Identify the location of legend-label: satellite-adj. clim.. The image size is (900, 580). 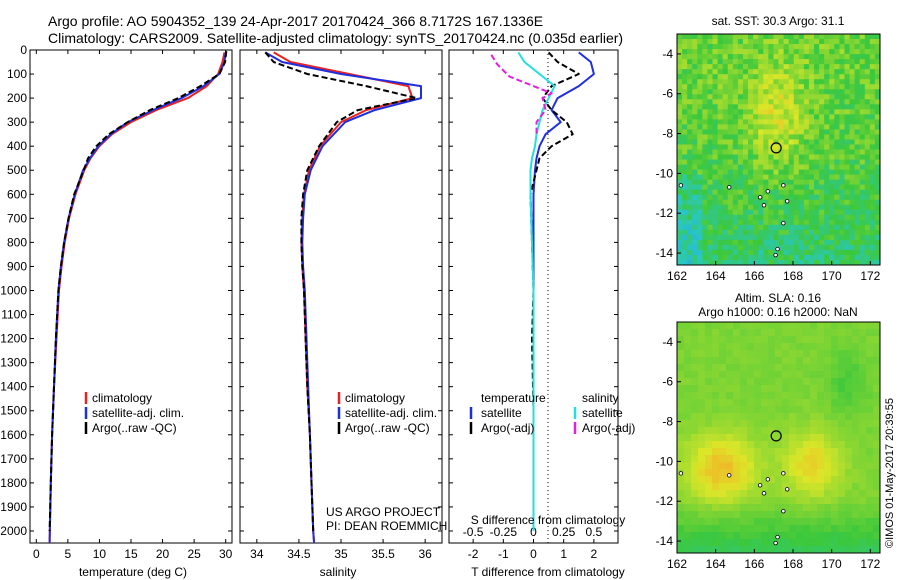
(138, 413).